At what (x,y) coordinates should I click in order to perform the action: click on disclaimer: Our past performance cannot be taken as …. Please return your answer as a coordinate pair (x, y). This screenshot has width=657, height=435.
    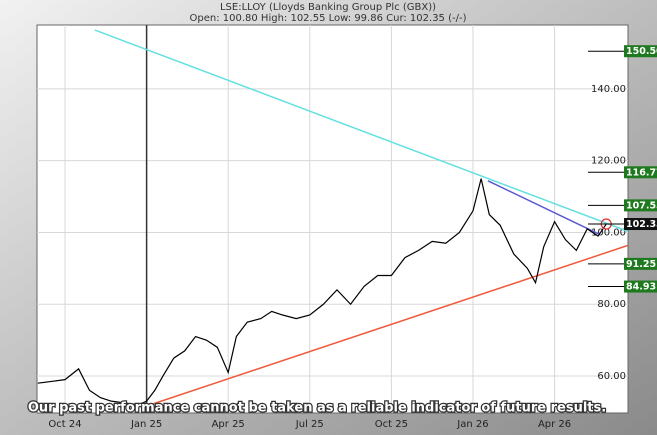
    Looking at the image, I should click on (317, 408).